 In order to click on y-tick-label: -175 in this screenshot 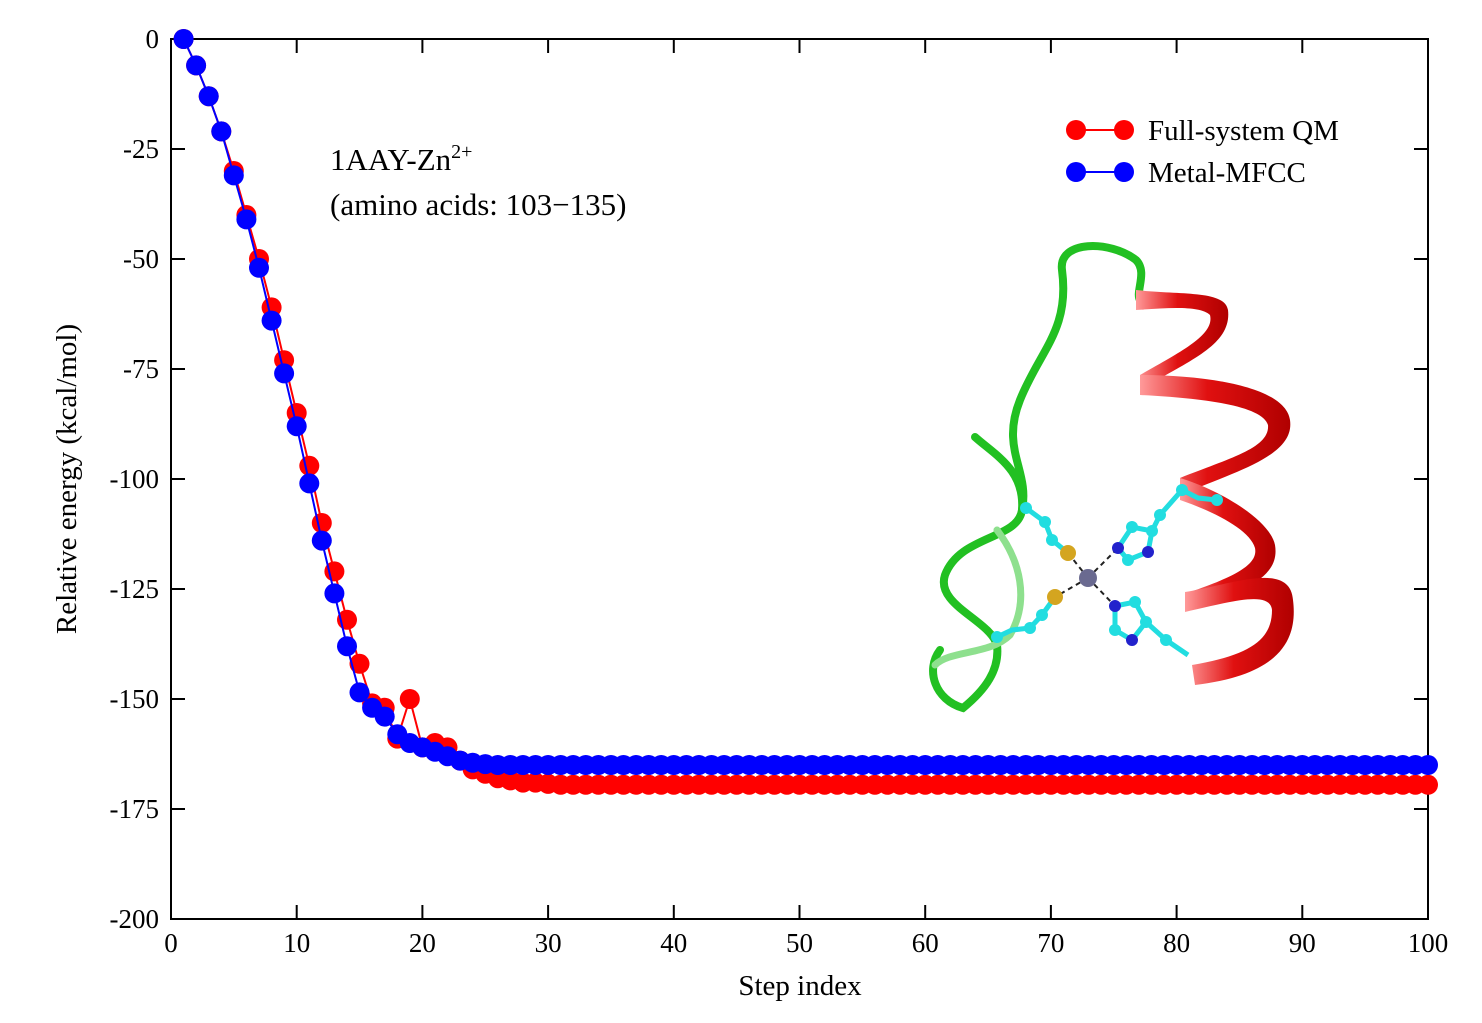, I will do `click(135, 809)`.